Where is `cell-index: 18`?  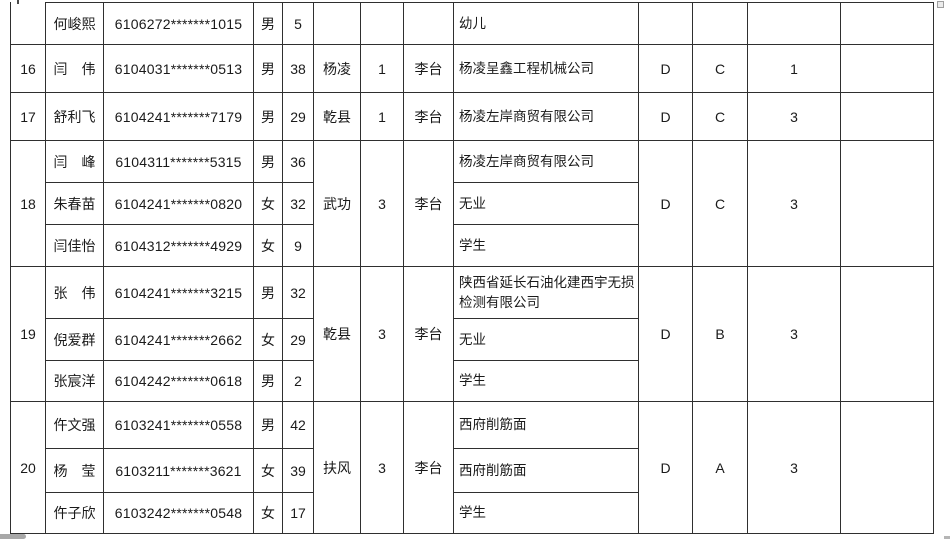
cell-index: 18 is located at coordinates (28, 204).